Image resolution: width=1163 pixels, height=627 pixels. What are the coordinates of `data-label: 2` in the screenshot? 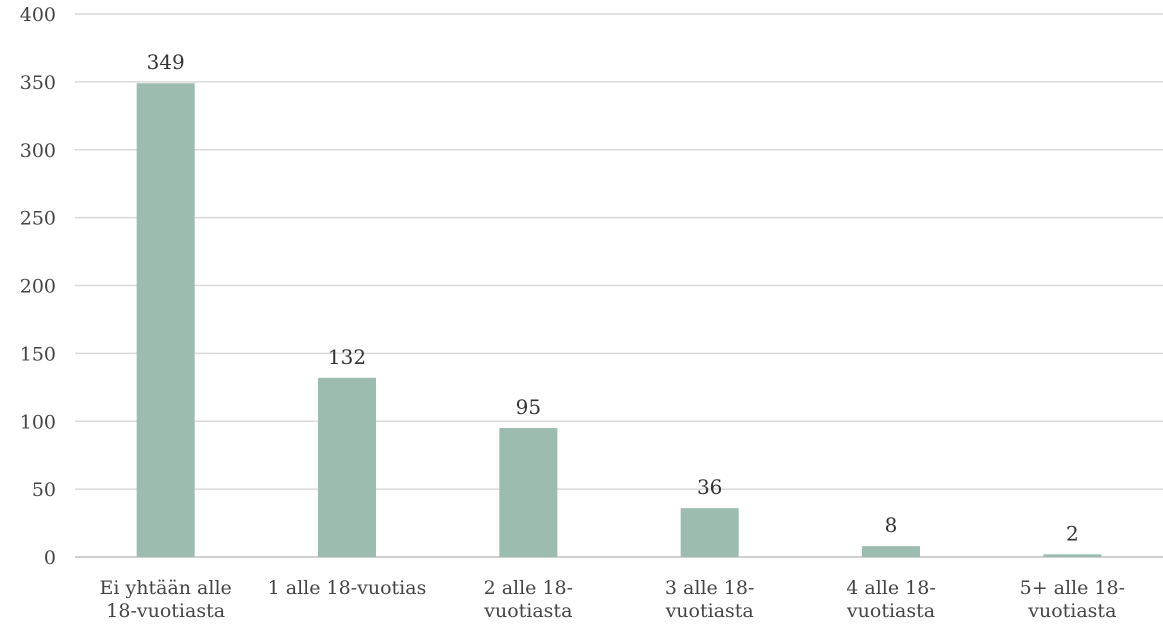 It's located at (1072, 533).